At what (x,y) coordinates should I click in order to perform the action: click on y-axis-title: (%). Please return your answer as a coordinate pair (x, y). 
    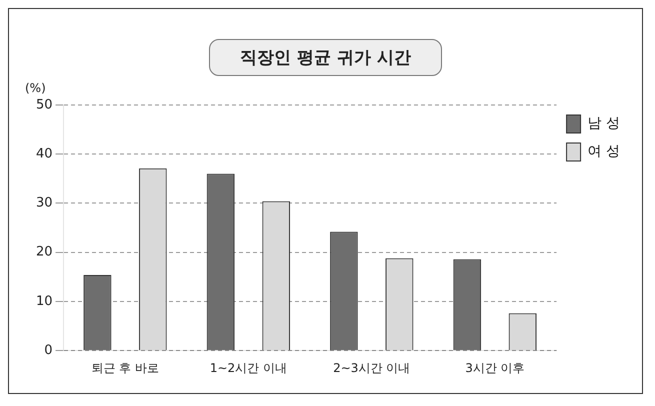
    Looking at the image, I should click on (35, 88).